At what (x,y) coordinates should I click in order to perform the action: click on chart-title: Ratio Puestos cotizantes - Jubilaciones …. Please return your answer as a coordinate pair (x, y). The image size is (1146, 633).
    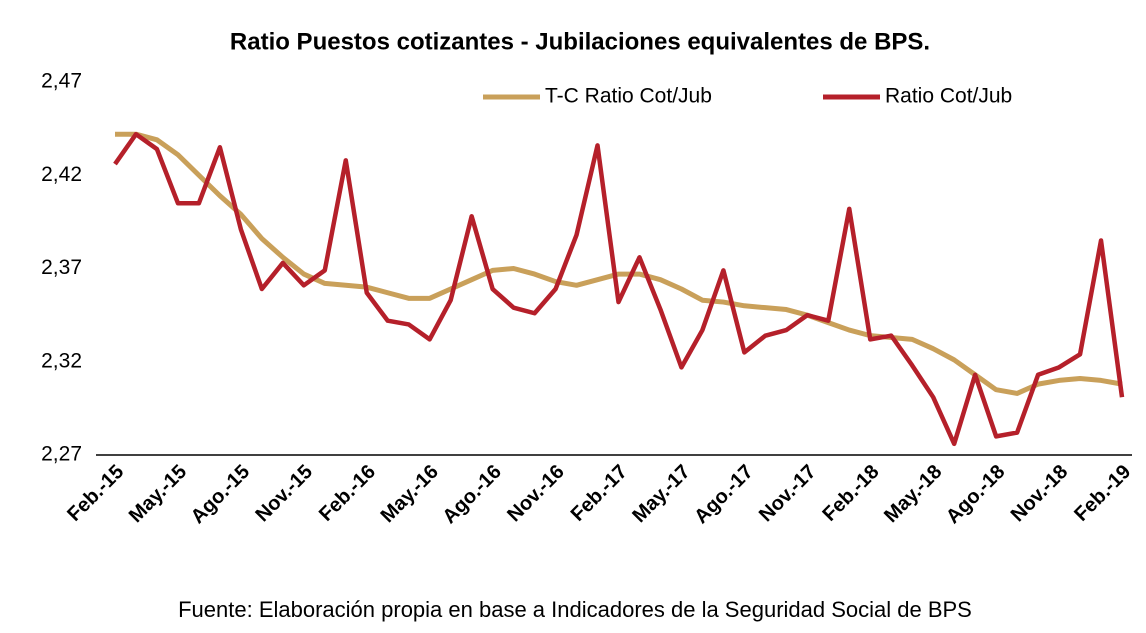
    Looking at the image, I should click on (580, 41).